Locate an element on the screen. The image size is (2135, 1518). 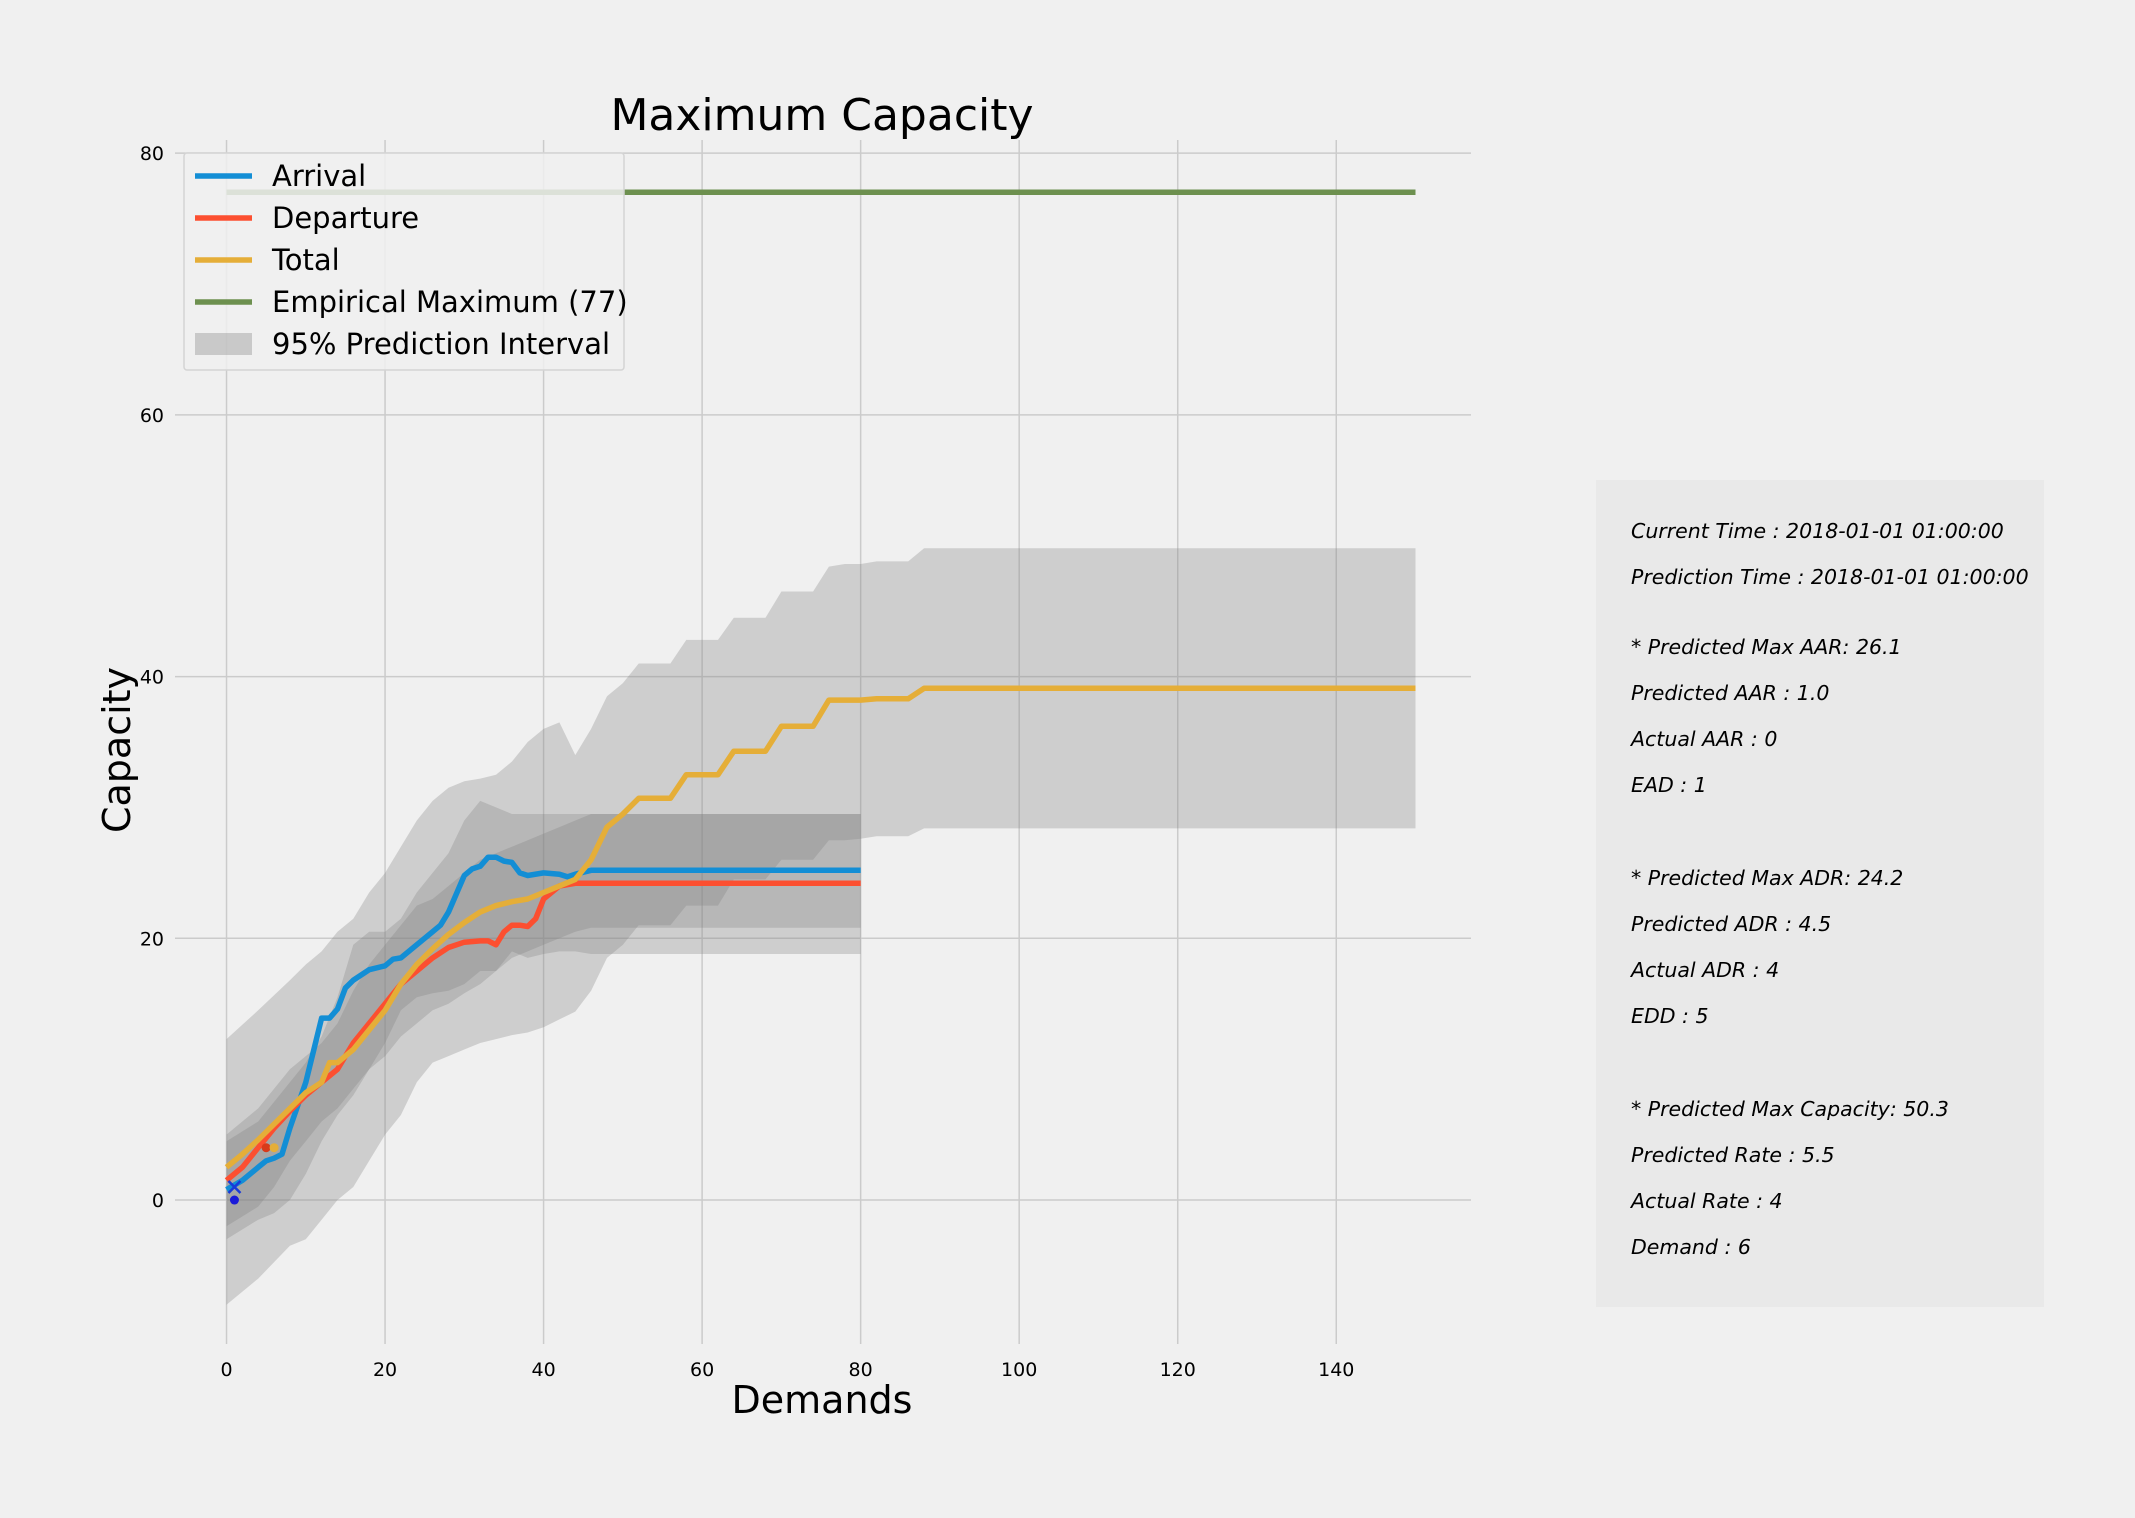
ead-text: EAD : 1 is located at coordinates (1669, 785).